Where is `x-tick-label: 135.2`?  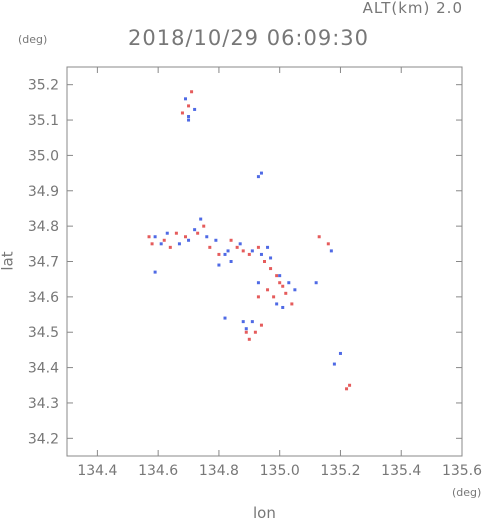
x-tick-label: 135.2 is located at coordinates (340, 471).